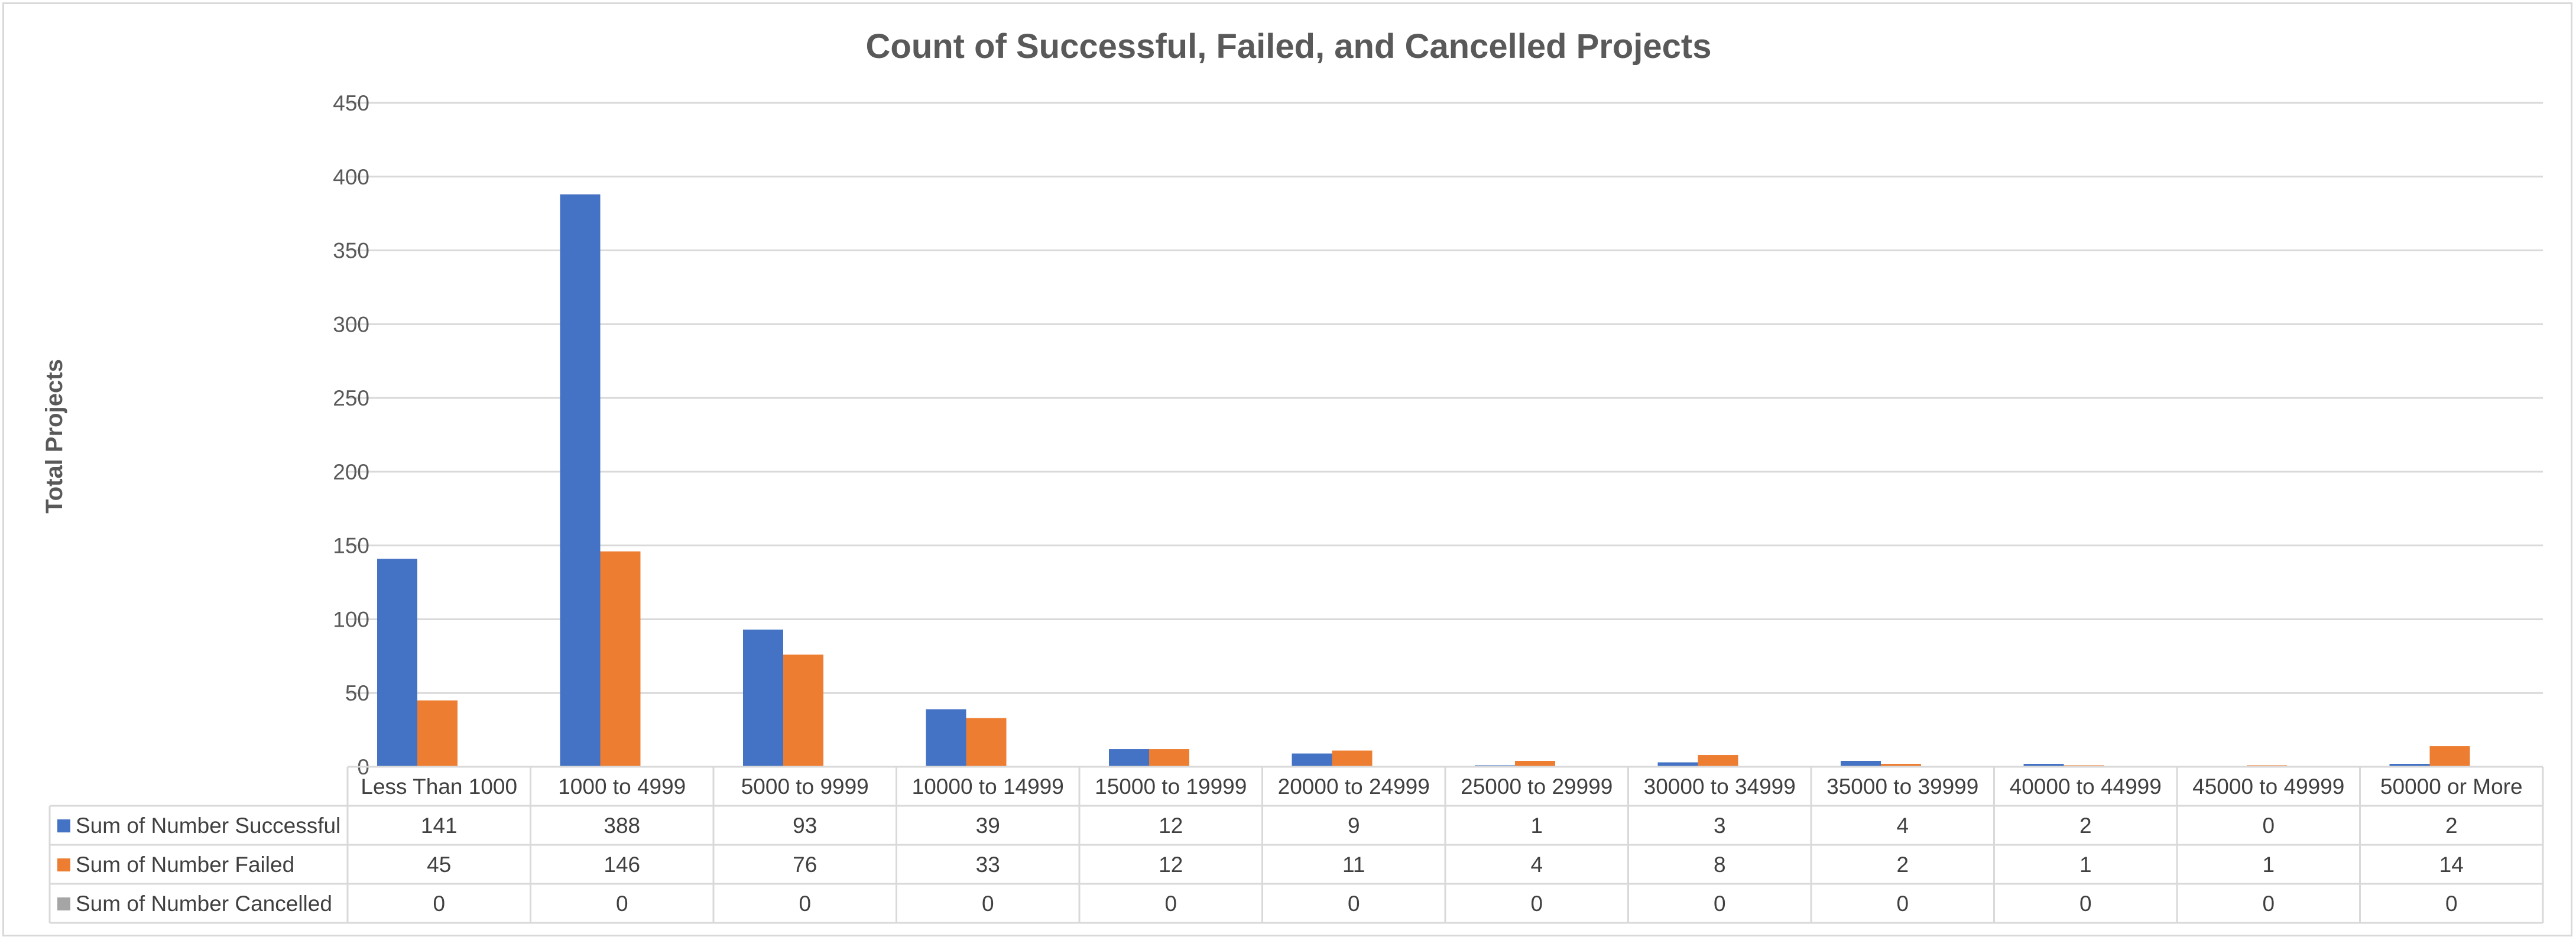 The image size is (2576, 940). Describe the element at coordinates (1720, 786) in the screenshot. I see `x-tick-label: 30000 to 34999` at that location.